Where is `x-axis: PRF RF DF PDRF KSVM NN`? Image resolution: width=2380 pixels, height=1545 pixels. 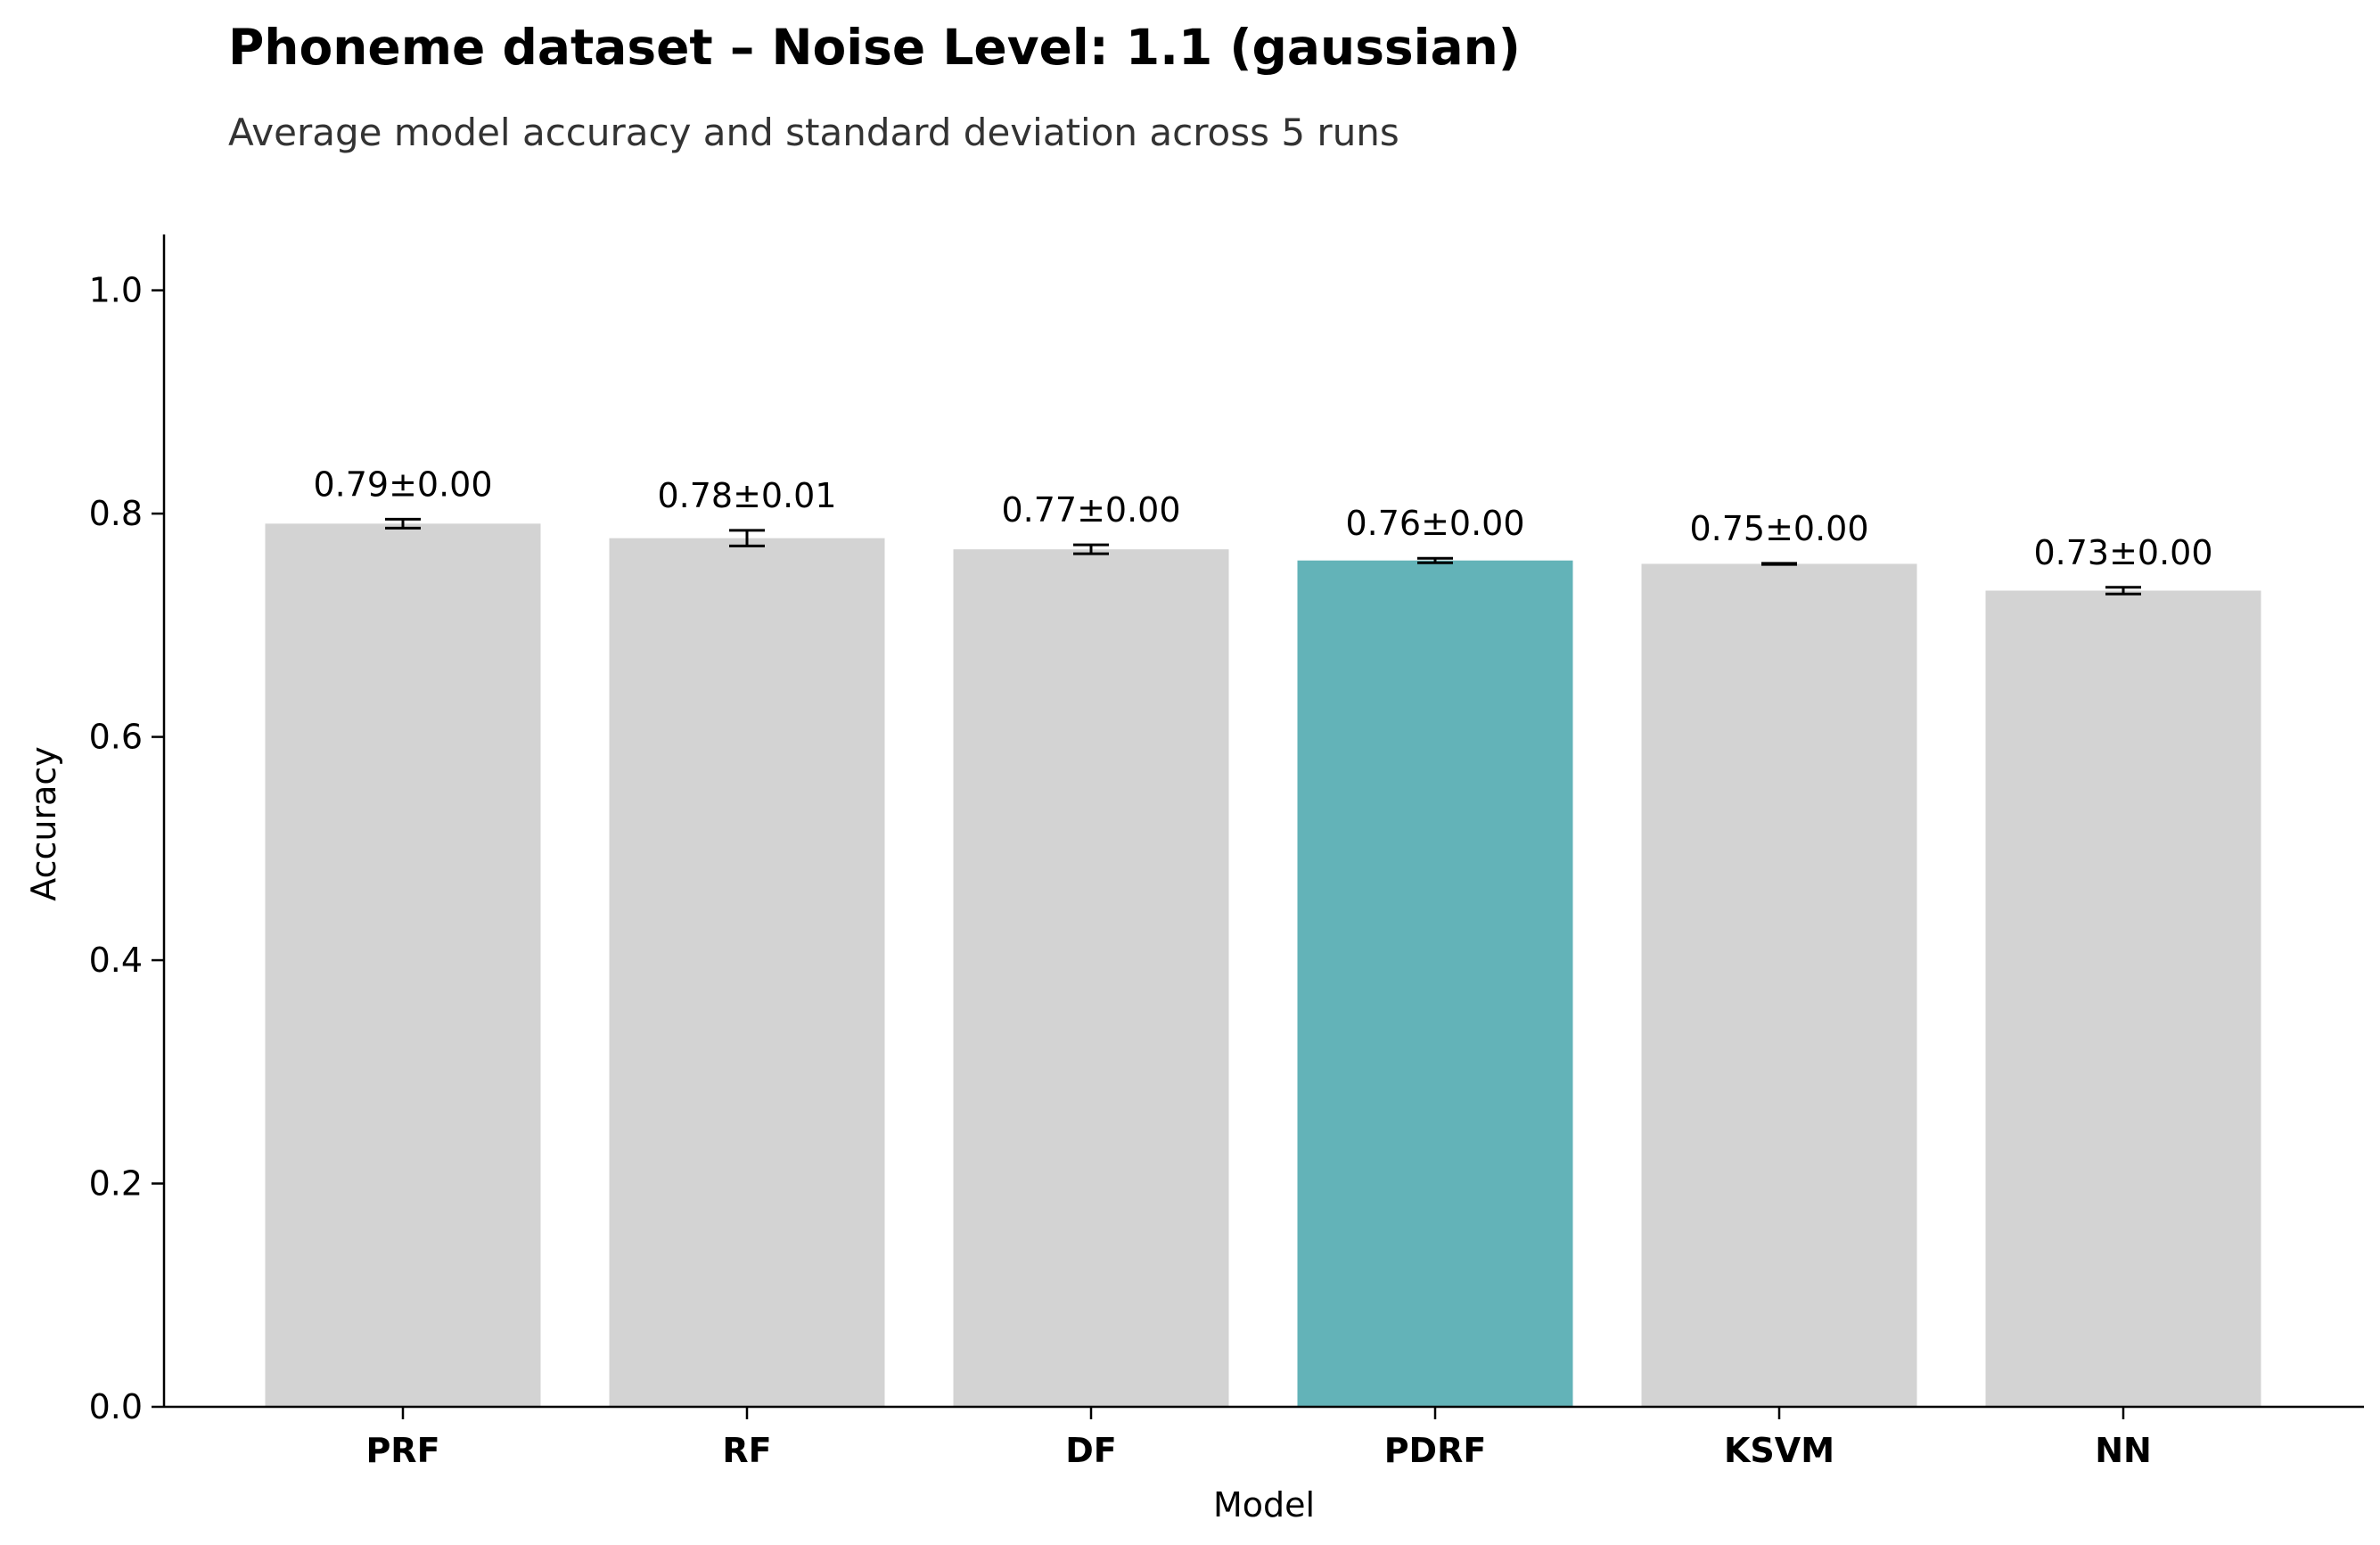
x-axis: PRF RF DF PDRF KSVM NN is located at coordinates (1264, 1437).